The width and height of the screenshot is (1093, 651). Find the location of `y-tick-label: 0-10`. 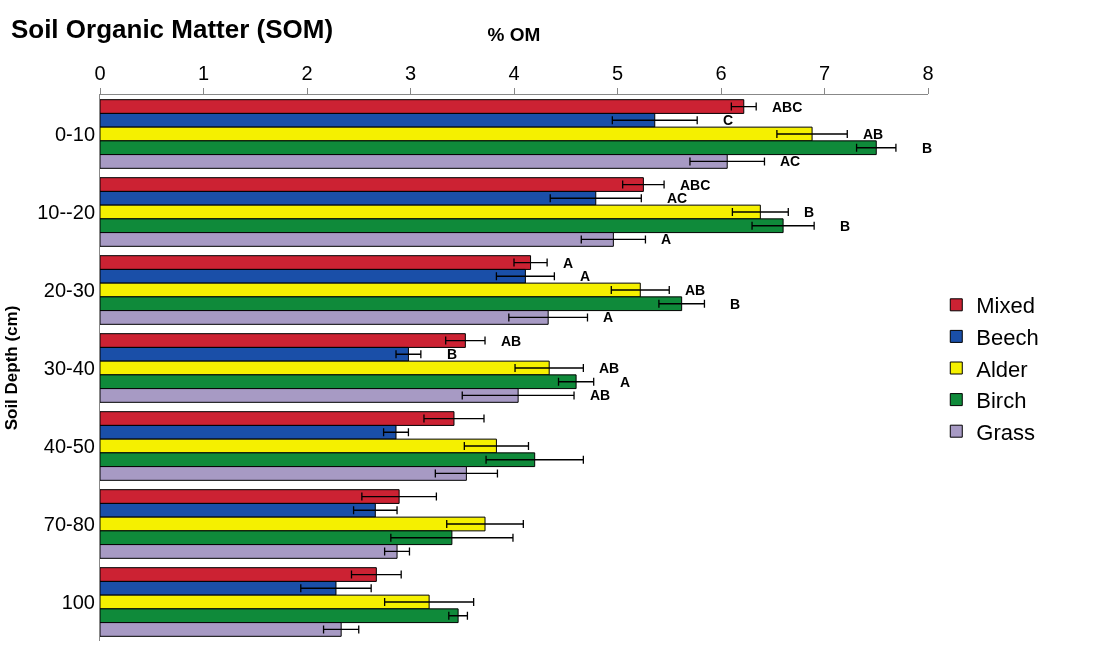

y-tick-label: 0-10 is located at coordinates (74, 134).